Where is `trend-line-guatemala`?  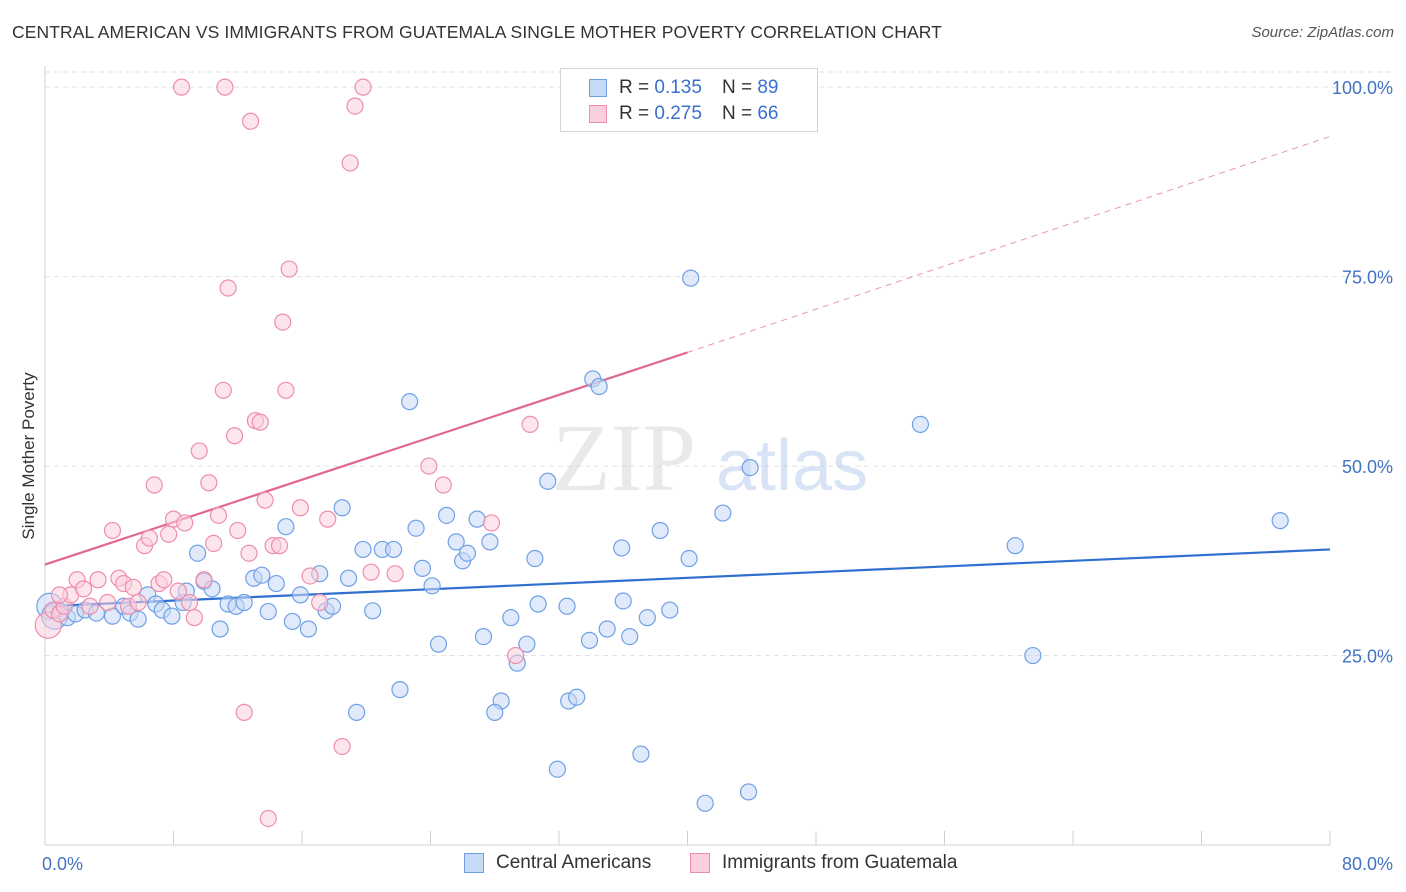 trend-line-guatemala is located at coordinates (366, 458).